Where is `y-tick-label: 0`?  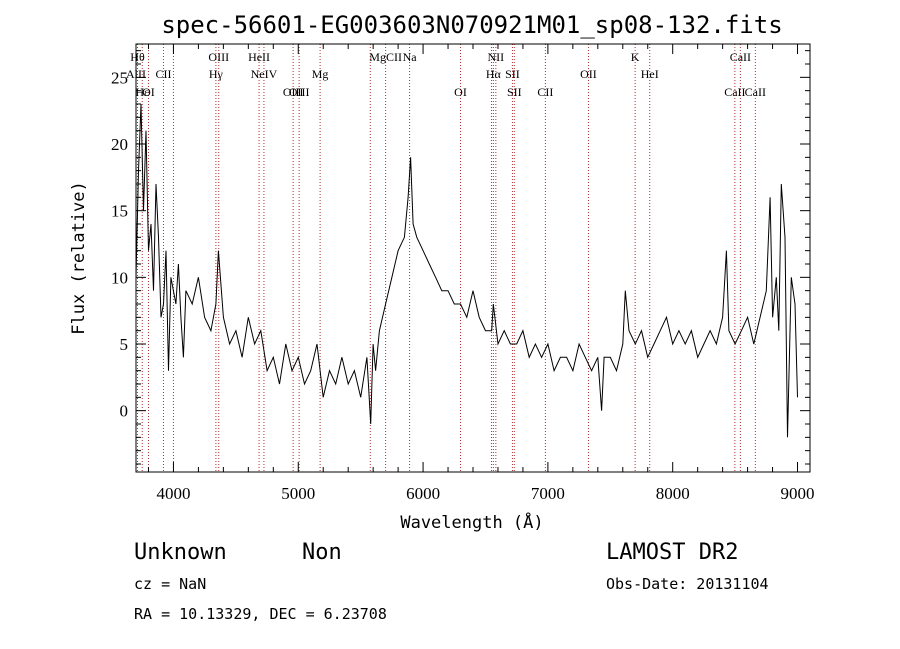 y-tick-label: 0 is located at coordinates (124, 411).